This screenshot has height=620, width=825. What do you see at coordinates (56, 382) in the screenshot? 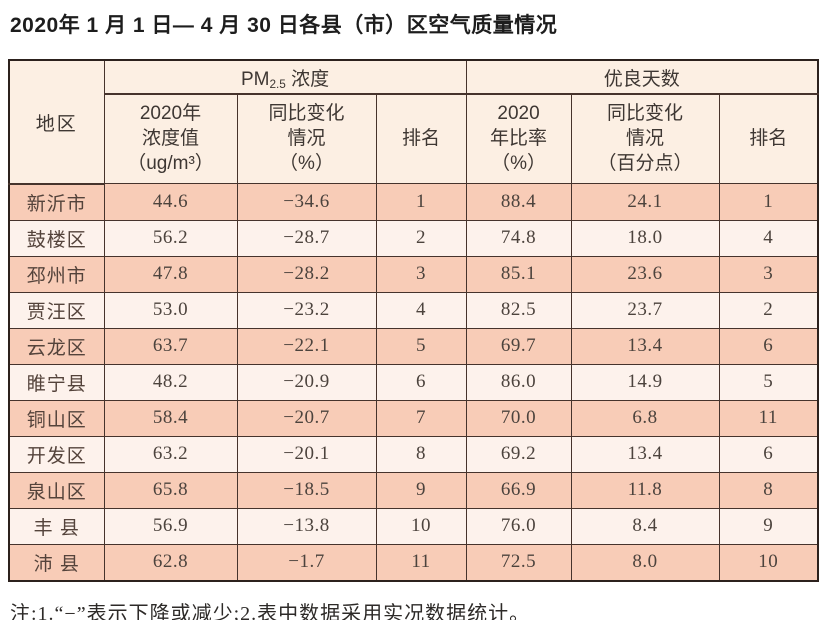
I see `cell-region: 睢宁县` at bounding box center [56, 382].